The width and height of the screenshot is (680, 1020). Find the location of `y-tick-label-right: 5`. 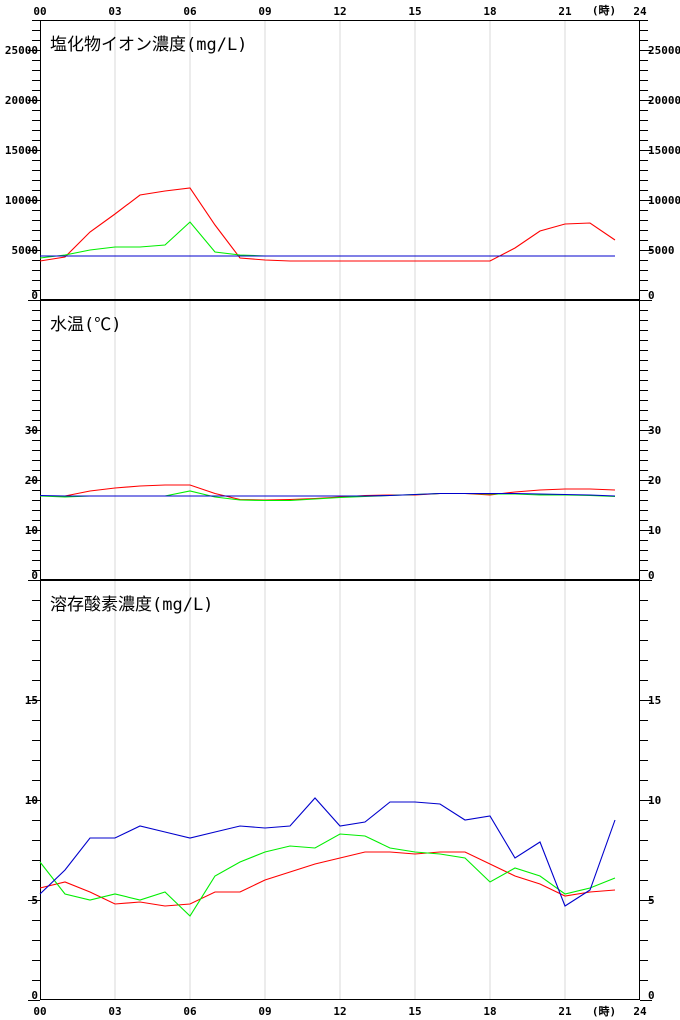

y-tick-label-right: 5 is located at coordinates (651, 900).